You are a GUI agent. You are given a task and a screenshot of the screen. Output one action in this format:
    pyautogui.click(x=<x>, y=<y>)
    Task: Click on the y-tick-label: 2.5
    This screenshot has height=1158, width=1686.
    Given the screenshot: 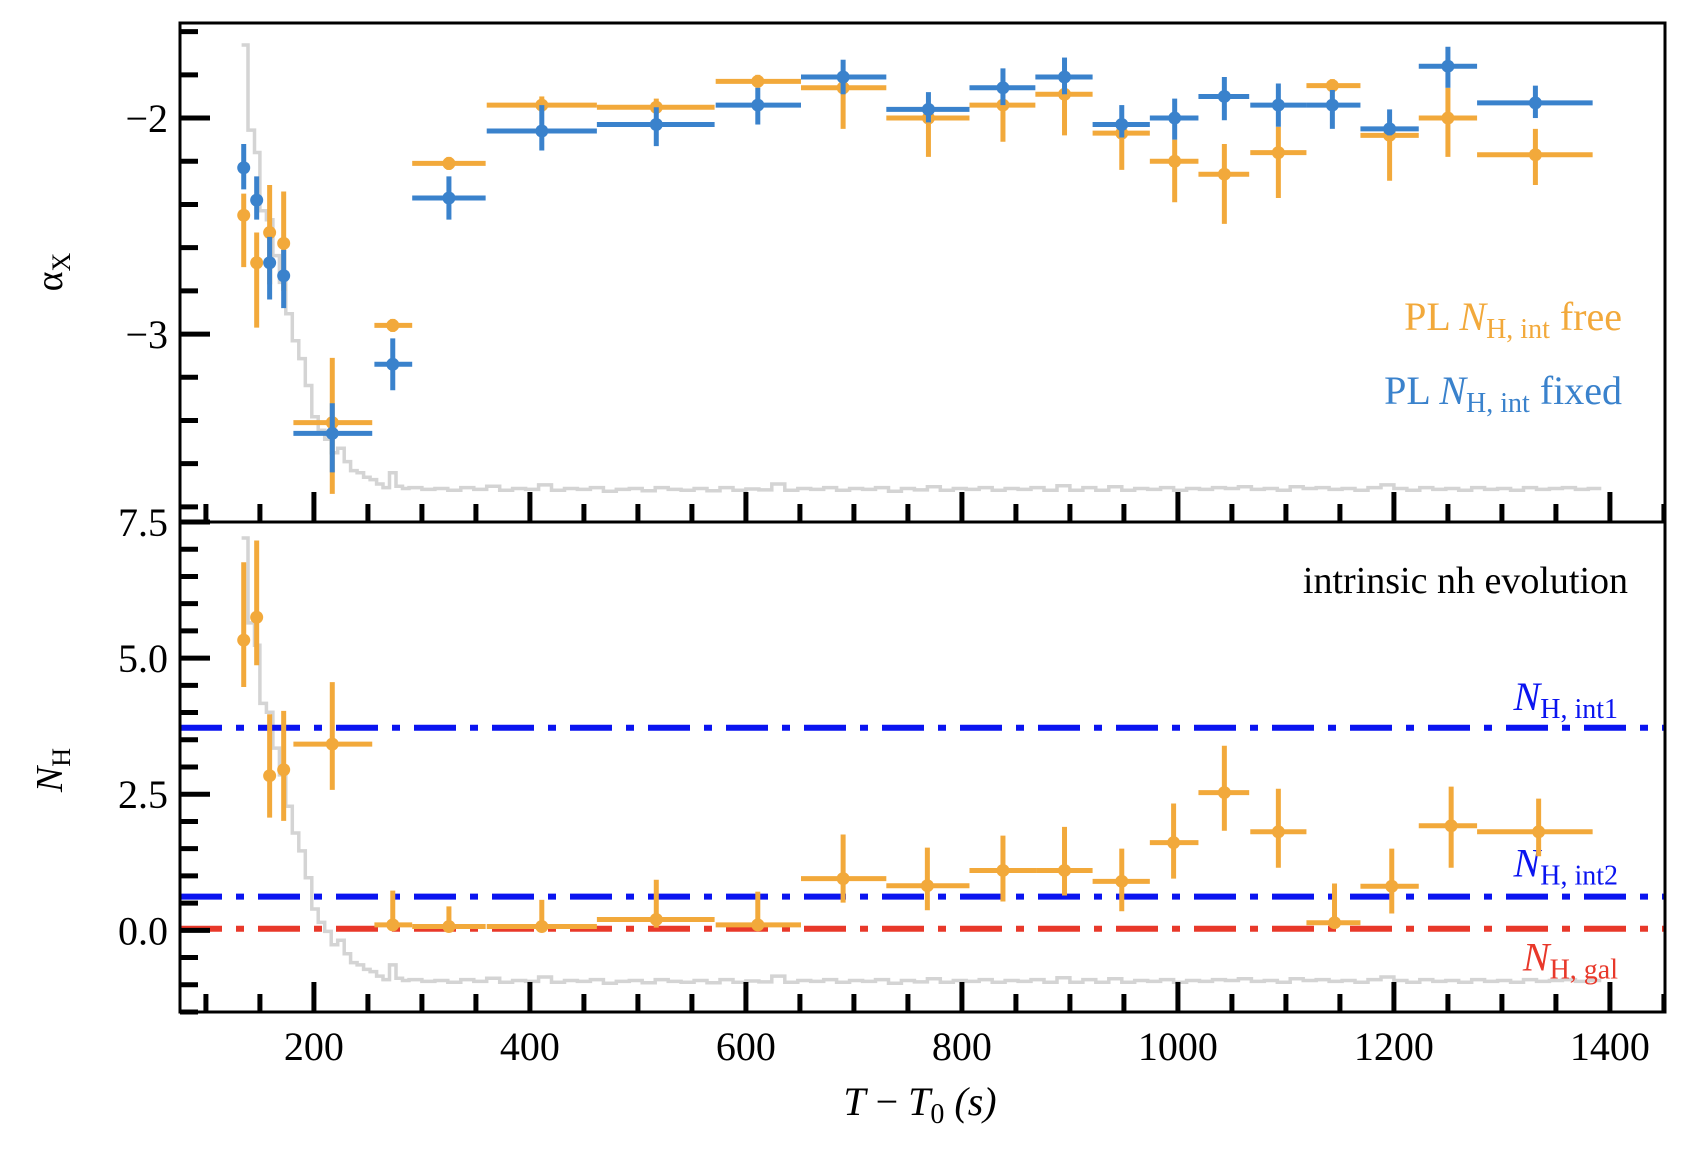 What is the action you would take?
    pyautogui.click(x=143, y=794)
    